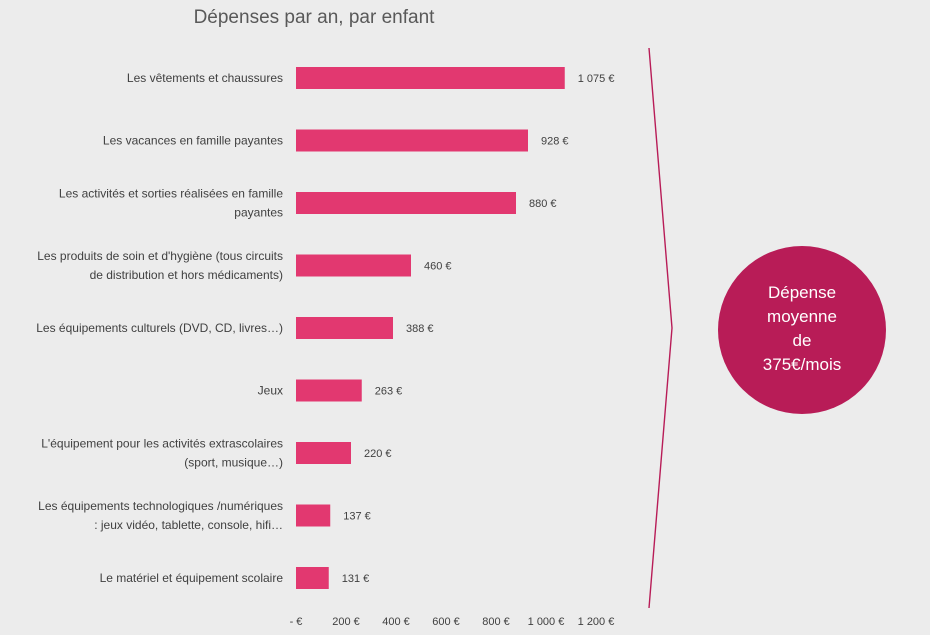 The height and width of the screenshot is (635, 930). Describe the element at coordinates (802, 330) in the screenshot. I see `average-spend-circle` at that location.